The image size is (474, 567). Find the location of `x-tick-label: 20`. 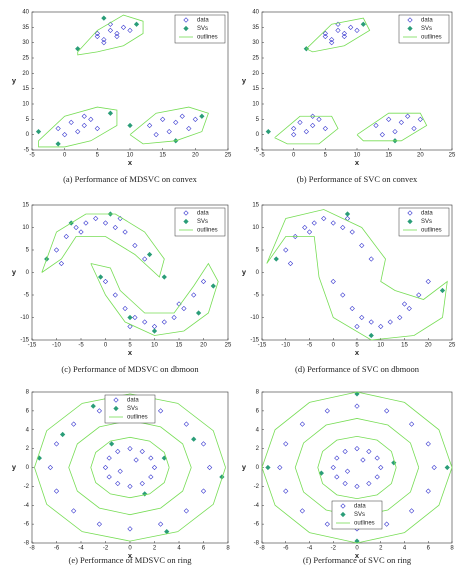

x-tick-label: 20 is located at coordinates (428, 346).